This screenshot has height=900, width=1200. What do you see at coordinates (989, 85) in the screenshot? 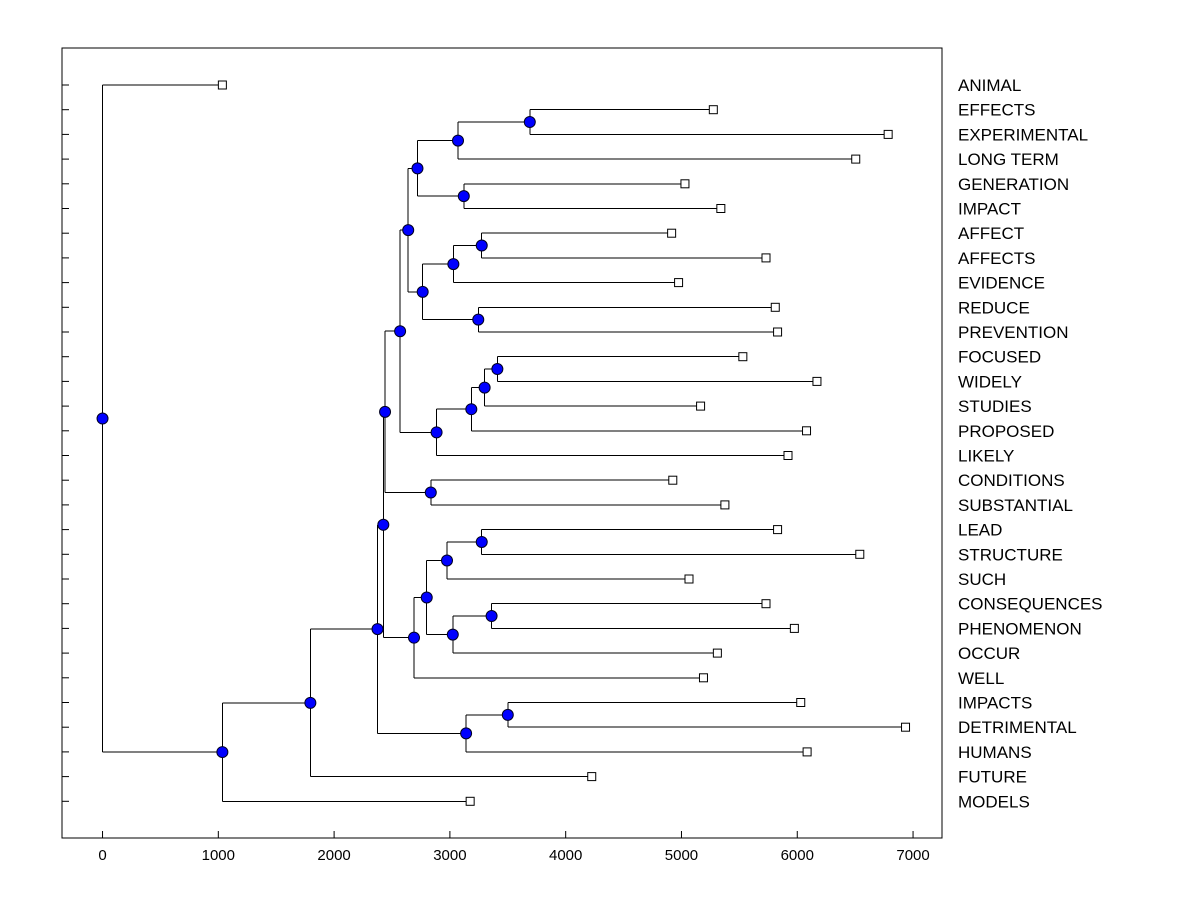
I see `leaf-label: ANIMAL` at bounding box center [989, 85].